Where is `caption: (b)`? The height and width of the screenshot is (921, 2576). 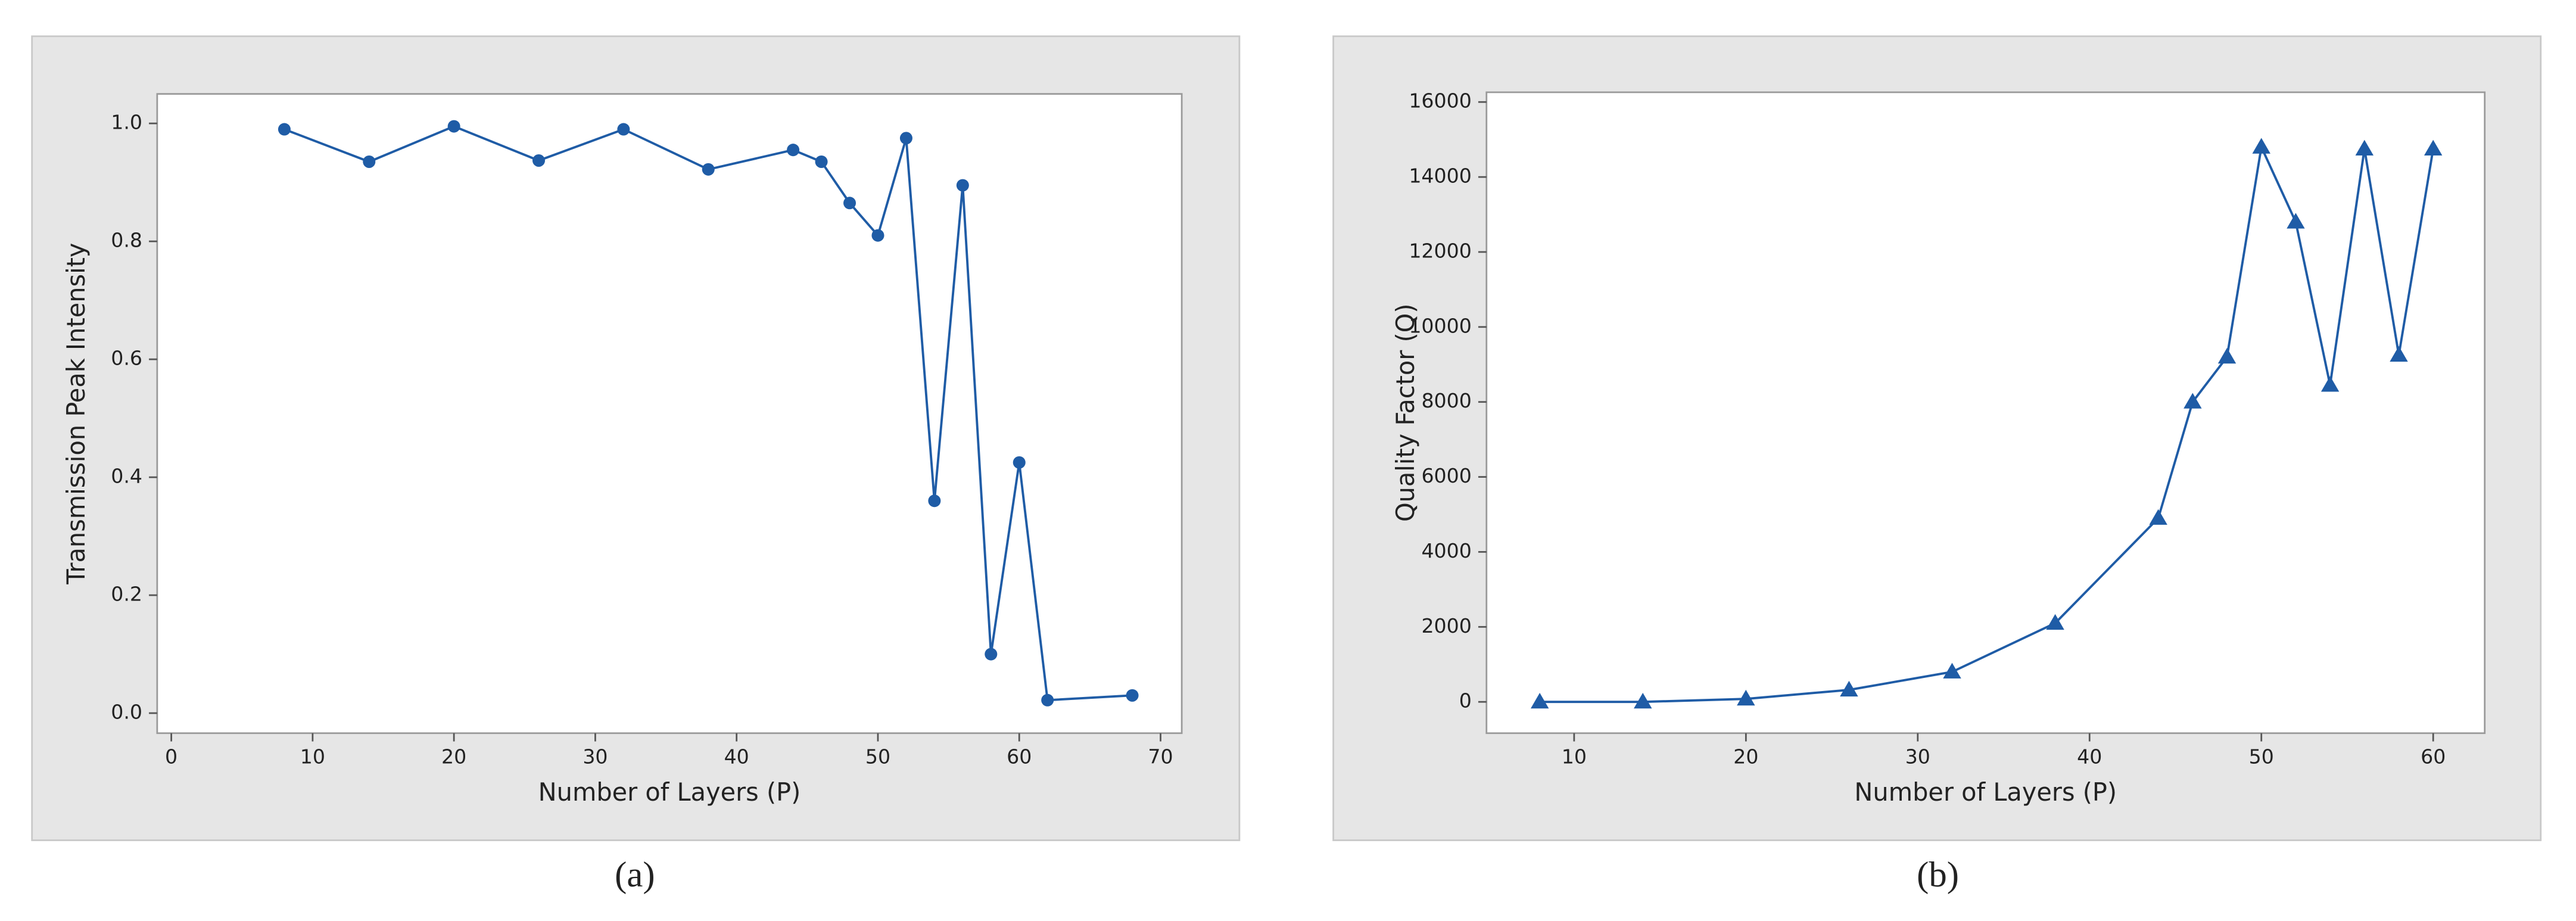 caption: (b) is located at coordinates (1938, 875).